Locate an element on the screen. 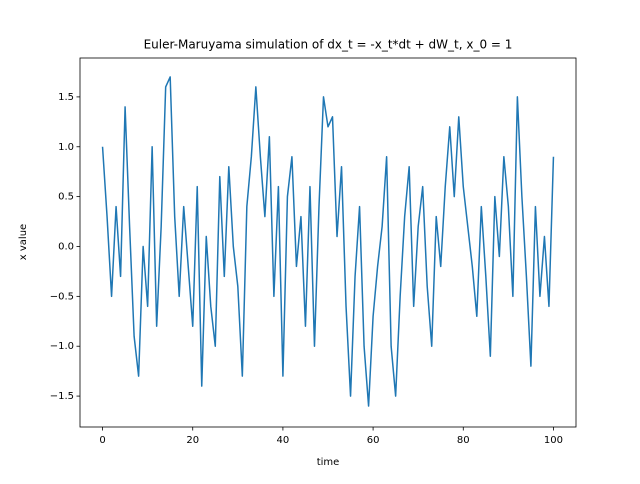 This screenshot has width=640, height=484. y-axis-label: x value is located at coordinates (23, 242).